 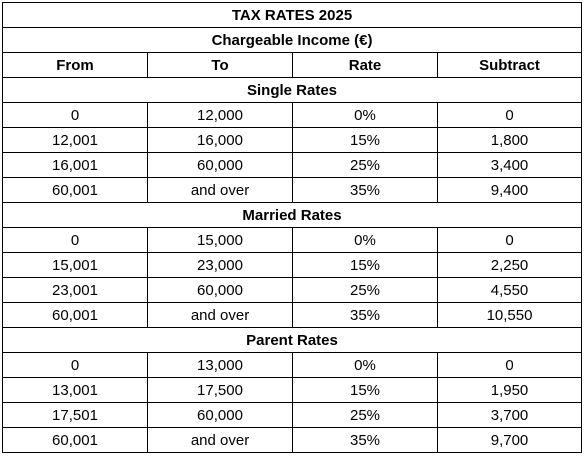 I want to click on table-row: 17,501 60,000 25% 3,700, so click(x=292, y=415).